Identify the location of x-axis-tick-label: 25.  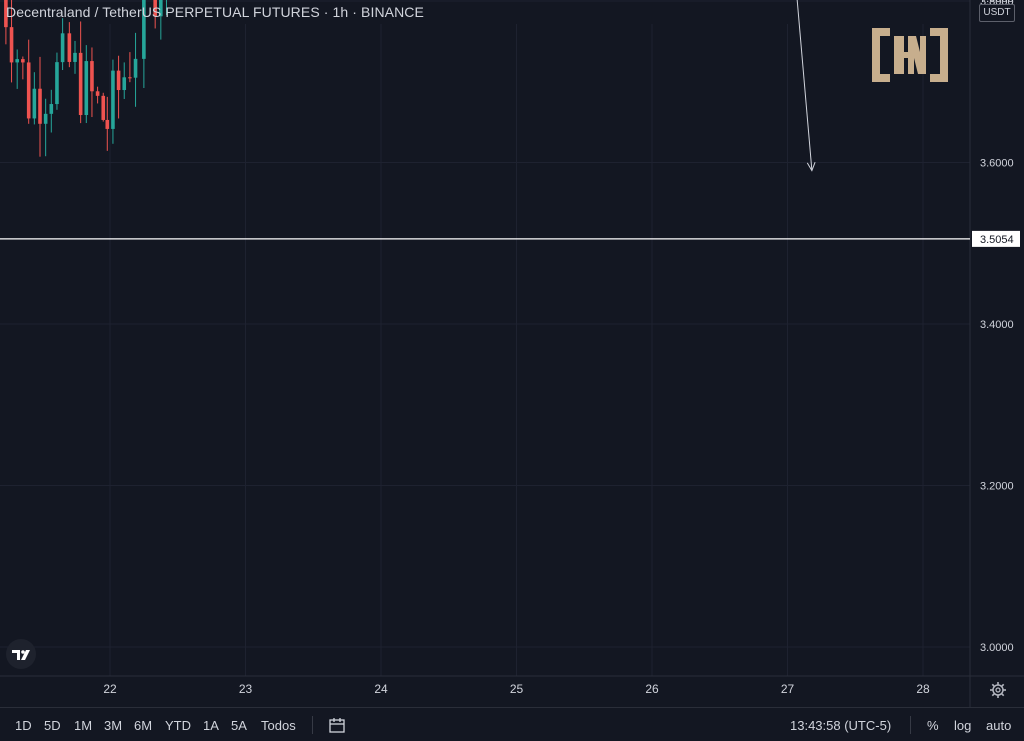
(517, 689).